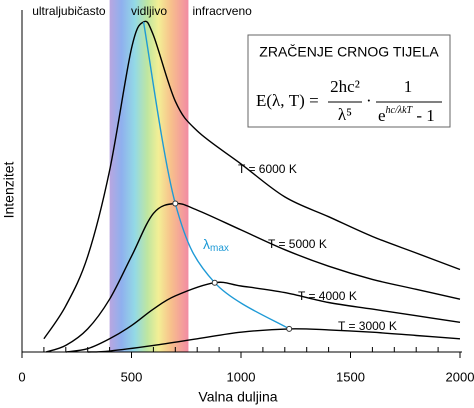  Describe the element at coordinates (21, 376) in the screenshot. I see `x-tick-label: 0` at that location.